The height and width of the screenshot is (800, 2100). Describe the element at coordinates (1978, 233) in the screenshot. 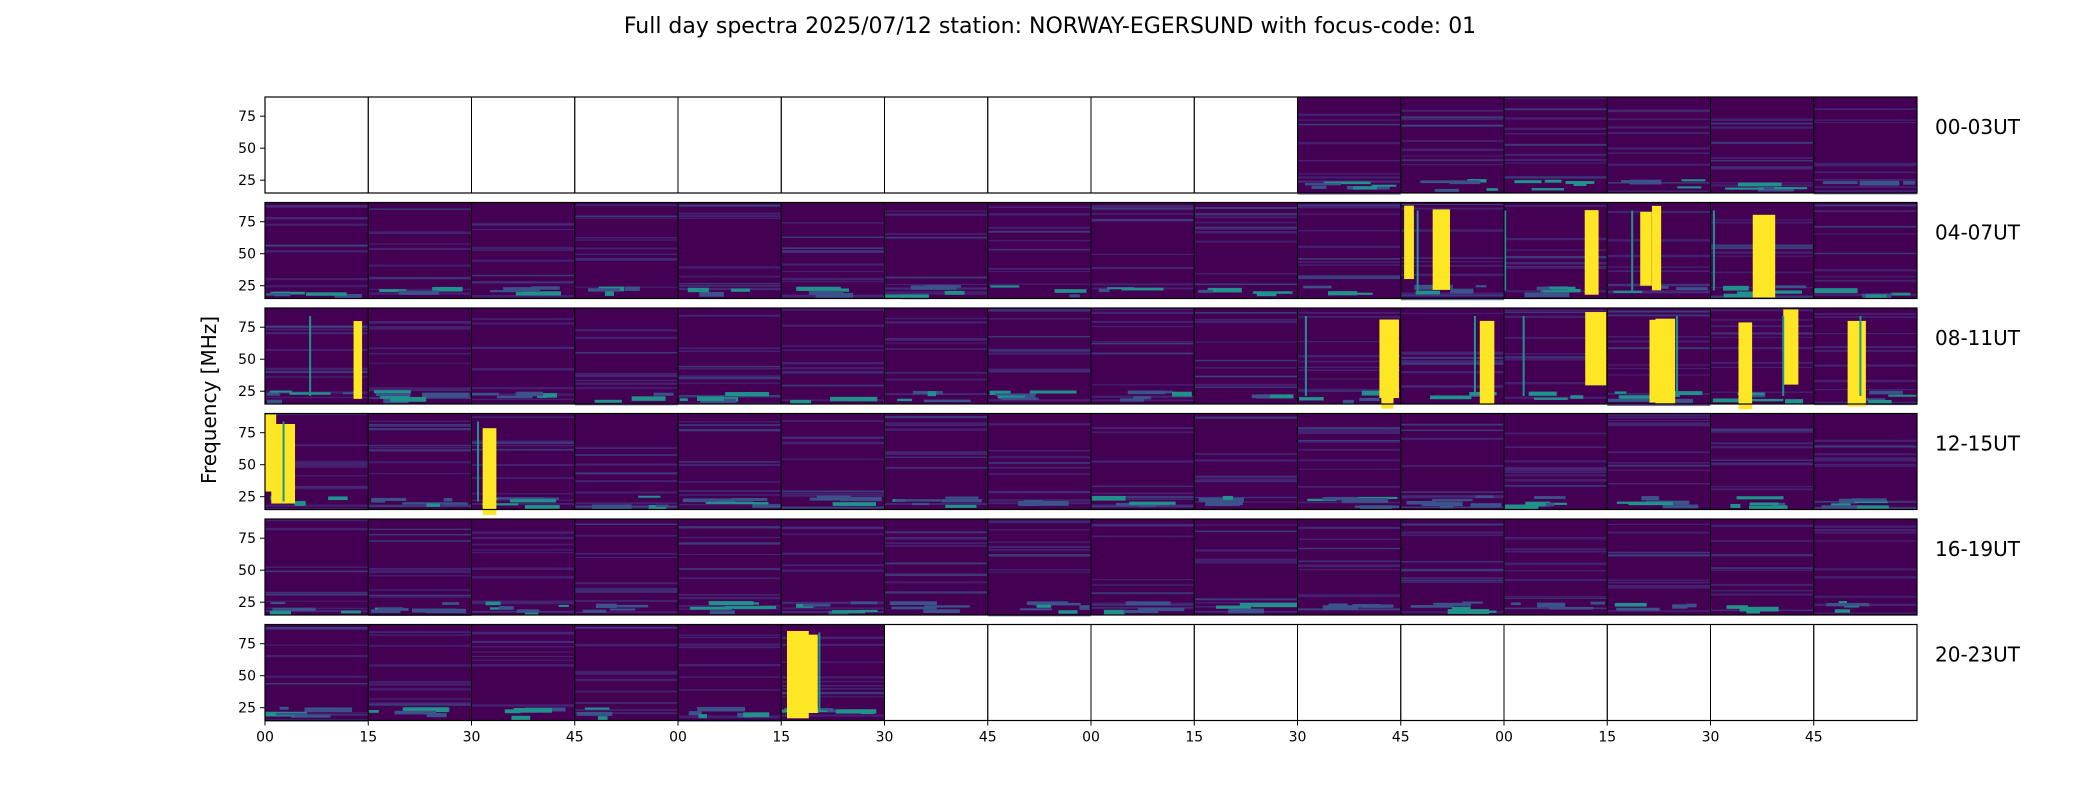

I see `row-label: 04-07UT` at that location.